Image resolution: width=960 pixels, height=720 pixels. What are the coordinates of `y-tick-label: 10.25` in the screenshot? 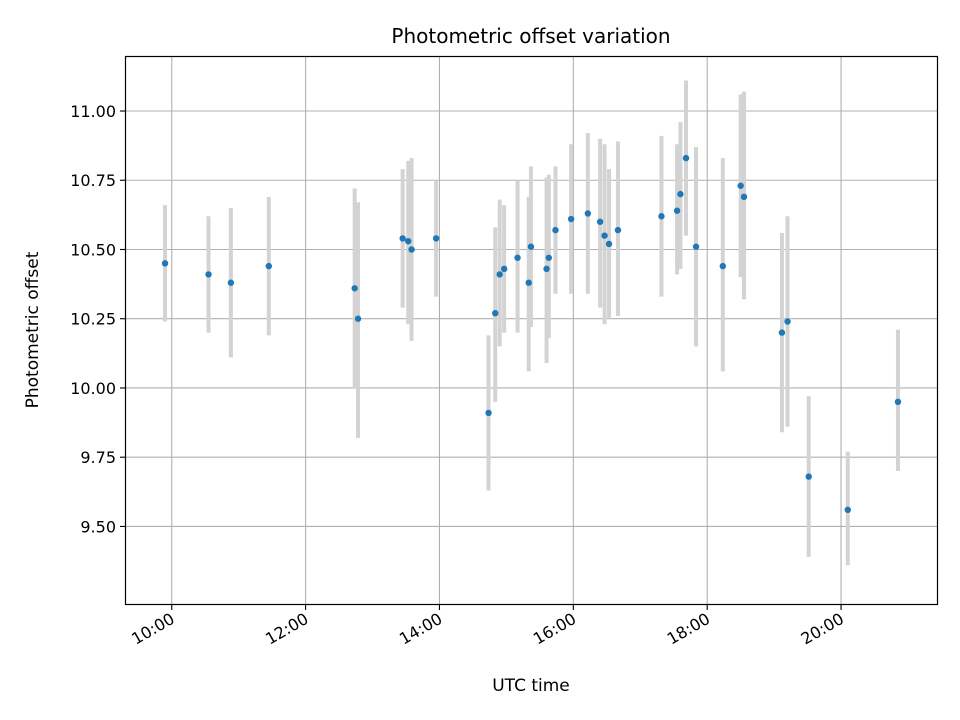 It's located at (93, 319).